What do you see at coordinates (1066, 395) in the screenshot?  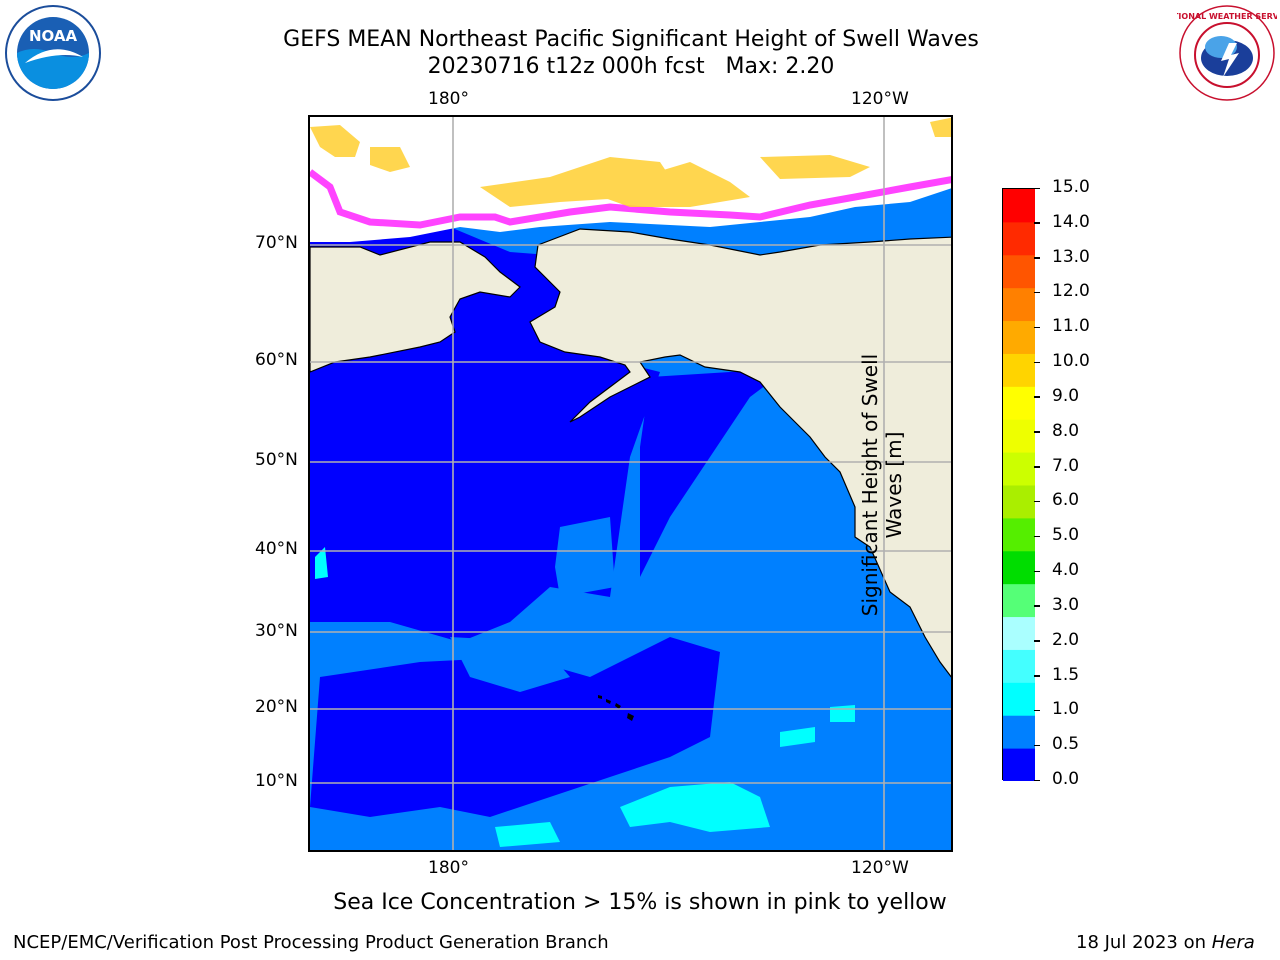 I see `colorbar-tick-label: 9.0` at bounding box center [1066, 395].